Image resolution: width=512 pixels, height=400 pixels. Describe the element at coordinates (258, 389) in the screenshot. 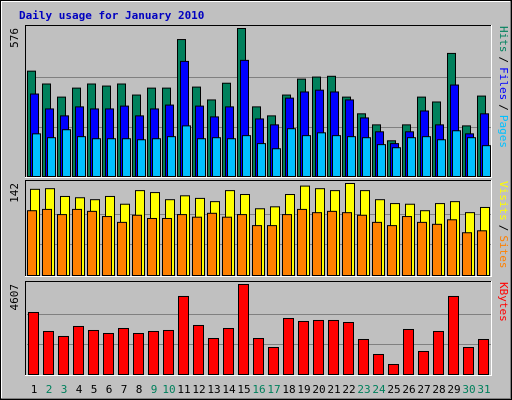

I see `x-tick-label: 16` at that location.